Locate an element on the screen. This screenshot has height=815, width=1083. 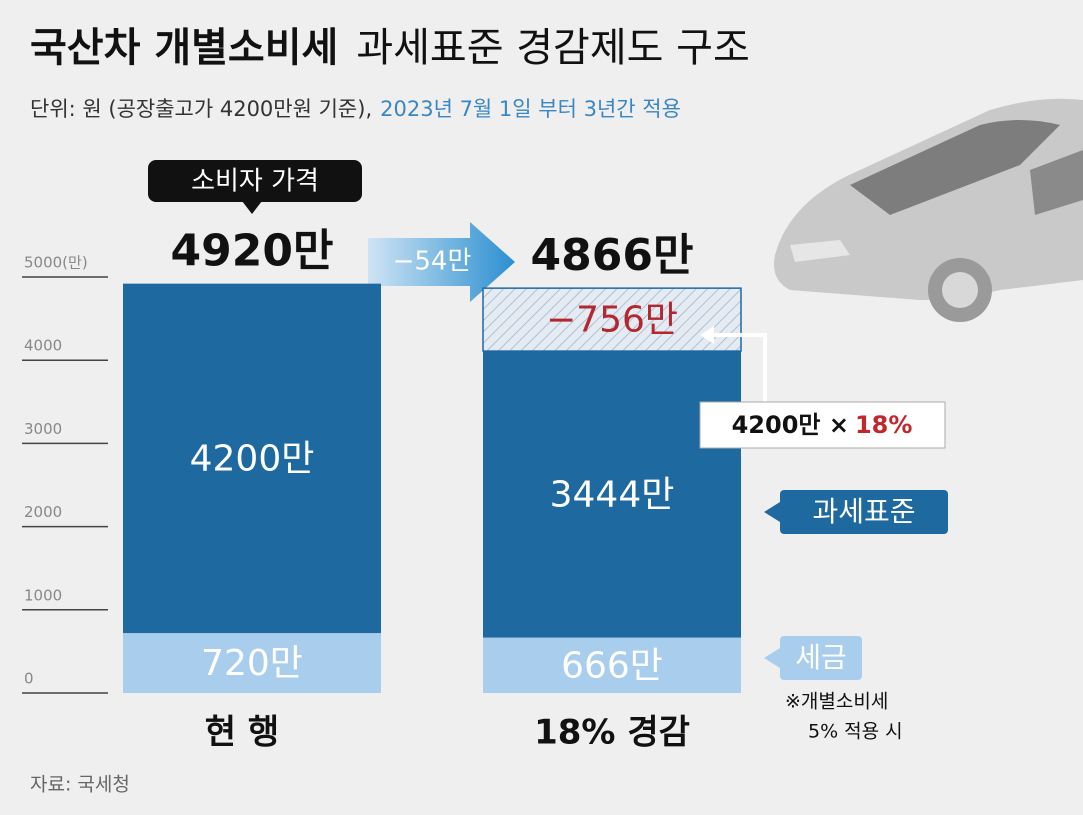
note: ※개별소비세 is located at coordinates (836, 702).